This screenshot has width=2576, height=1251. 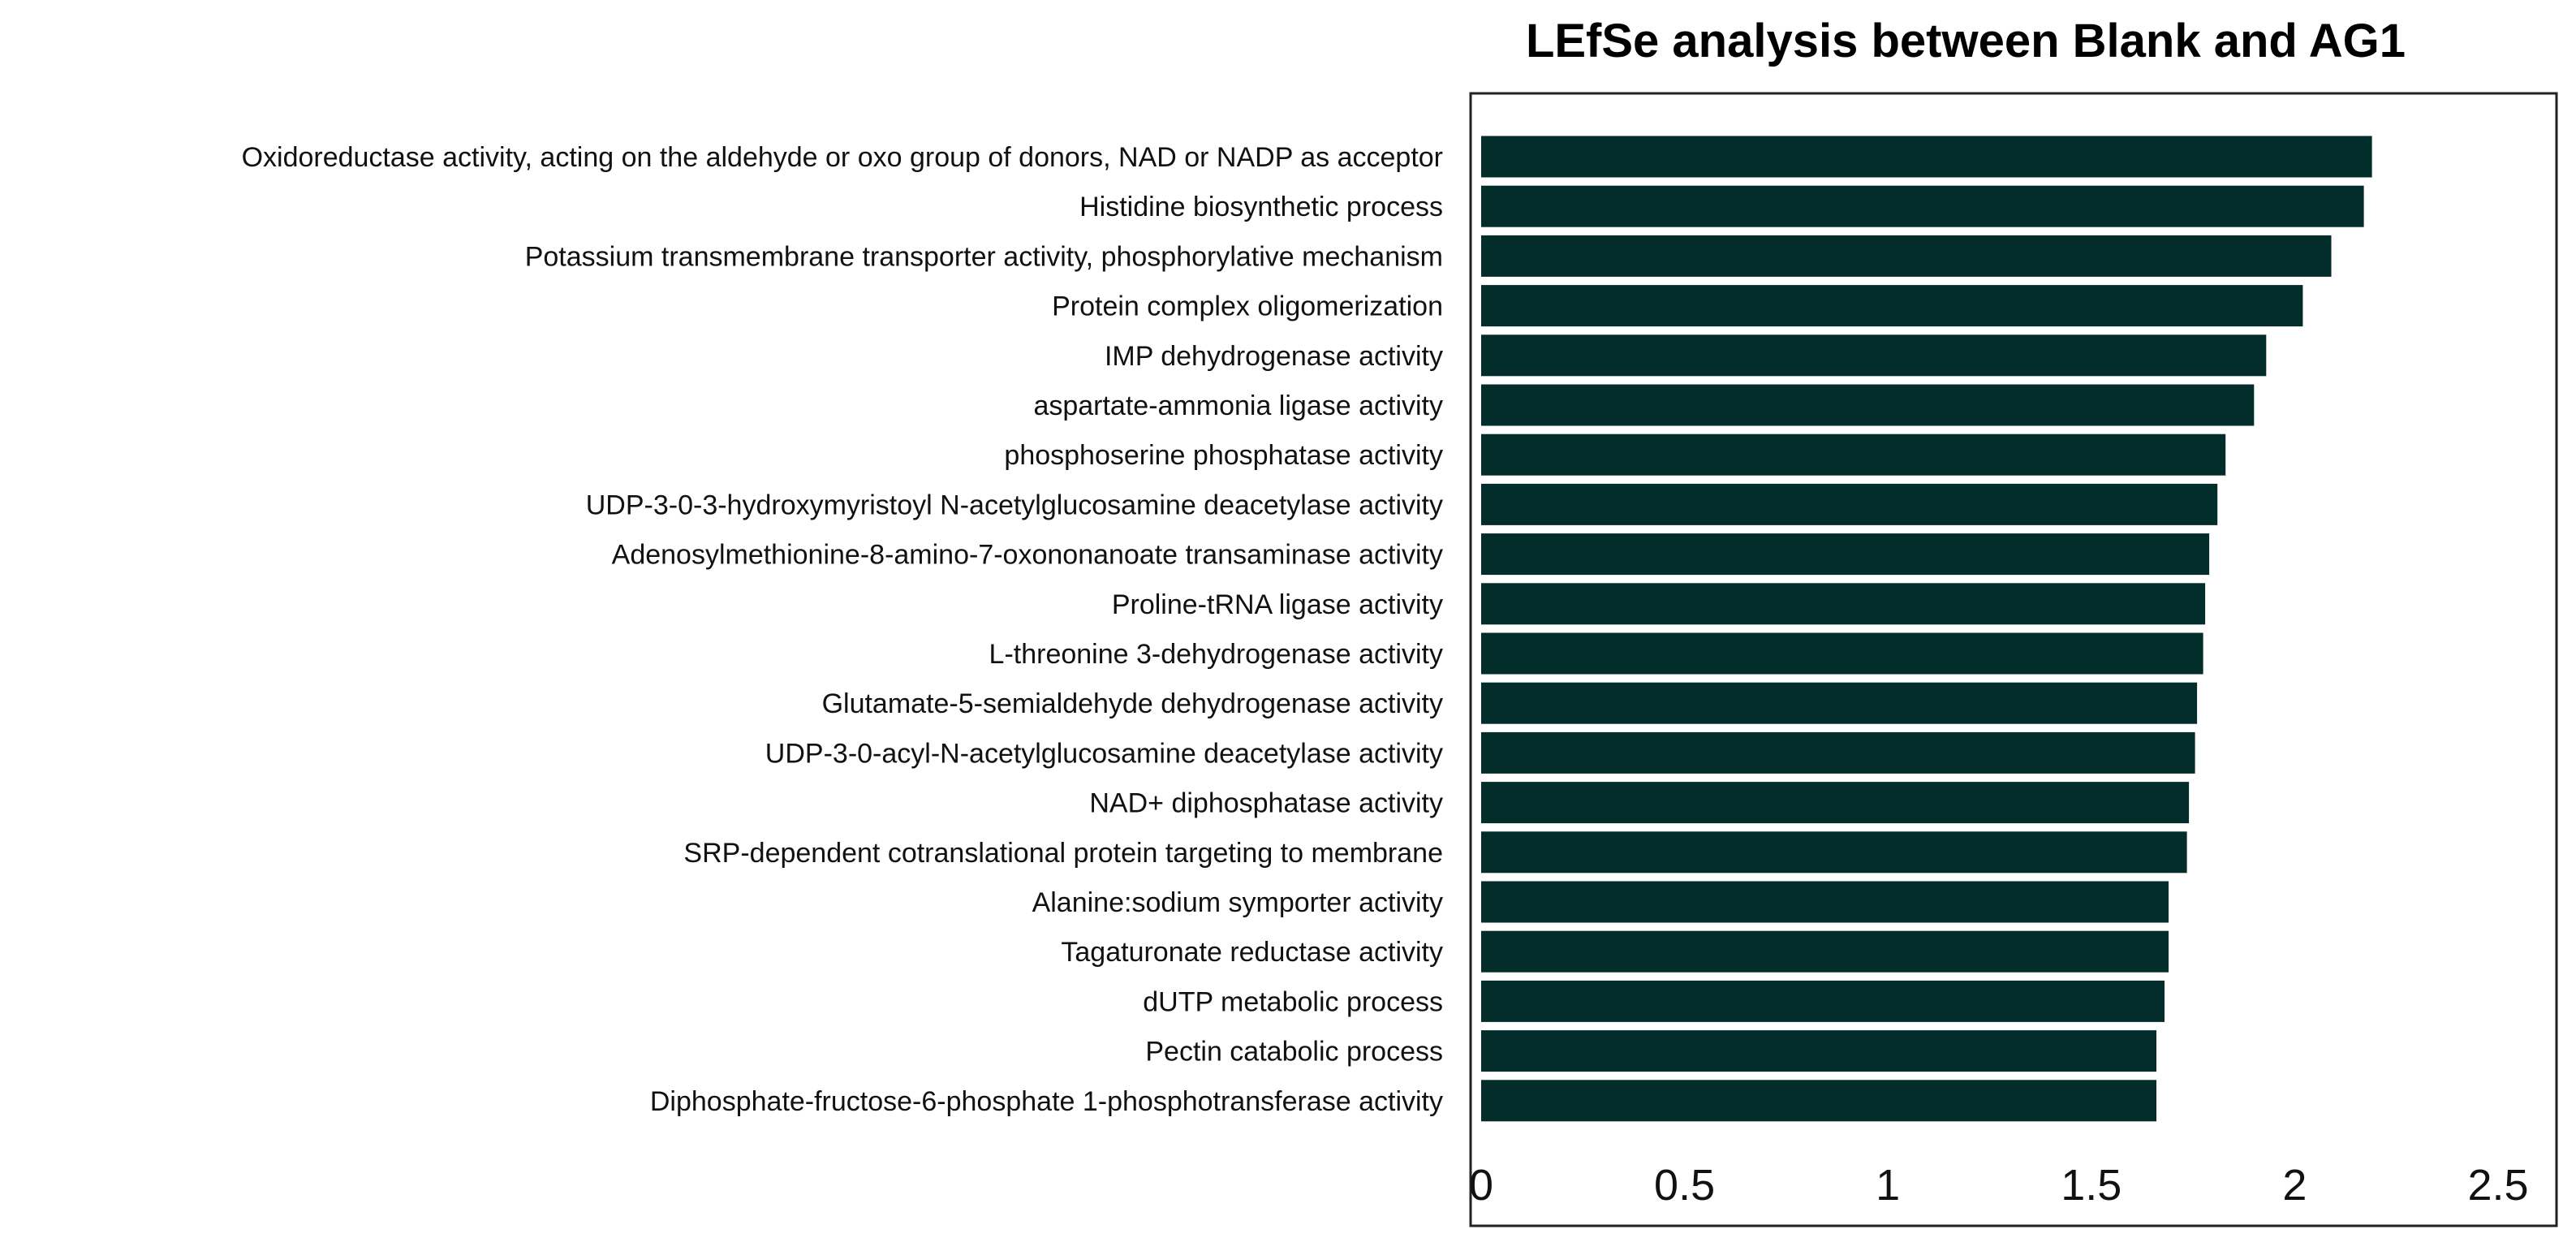 I want to click on category-label-19: Pectin catabolic process, so click(x=1294, y=1052).